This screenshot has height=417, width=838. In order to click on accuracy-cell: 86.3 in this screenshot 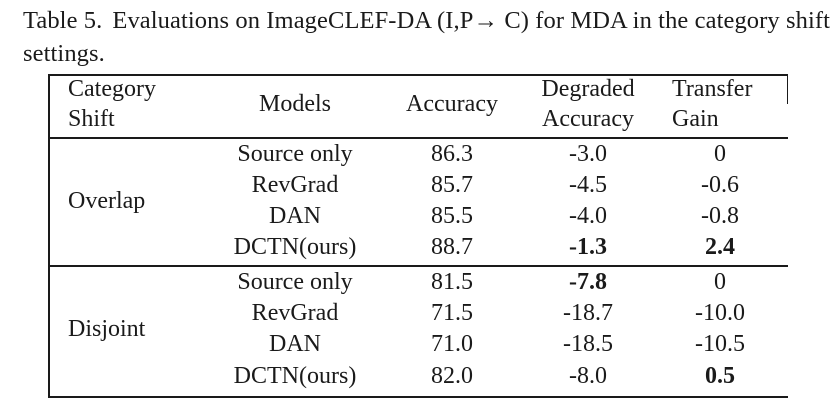, I will do `click(452, 154)`.